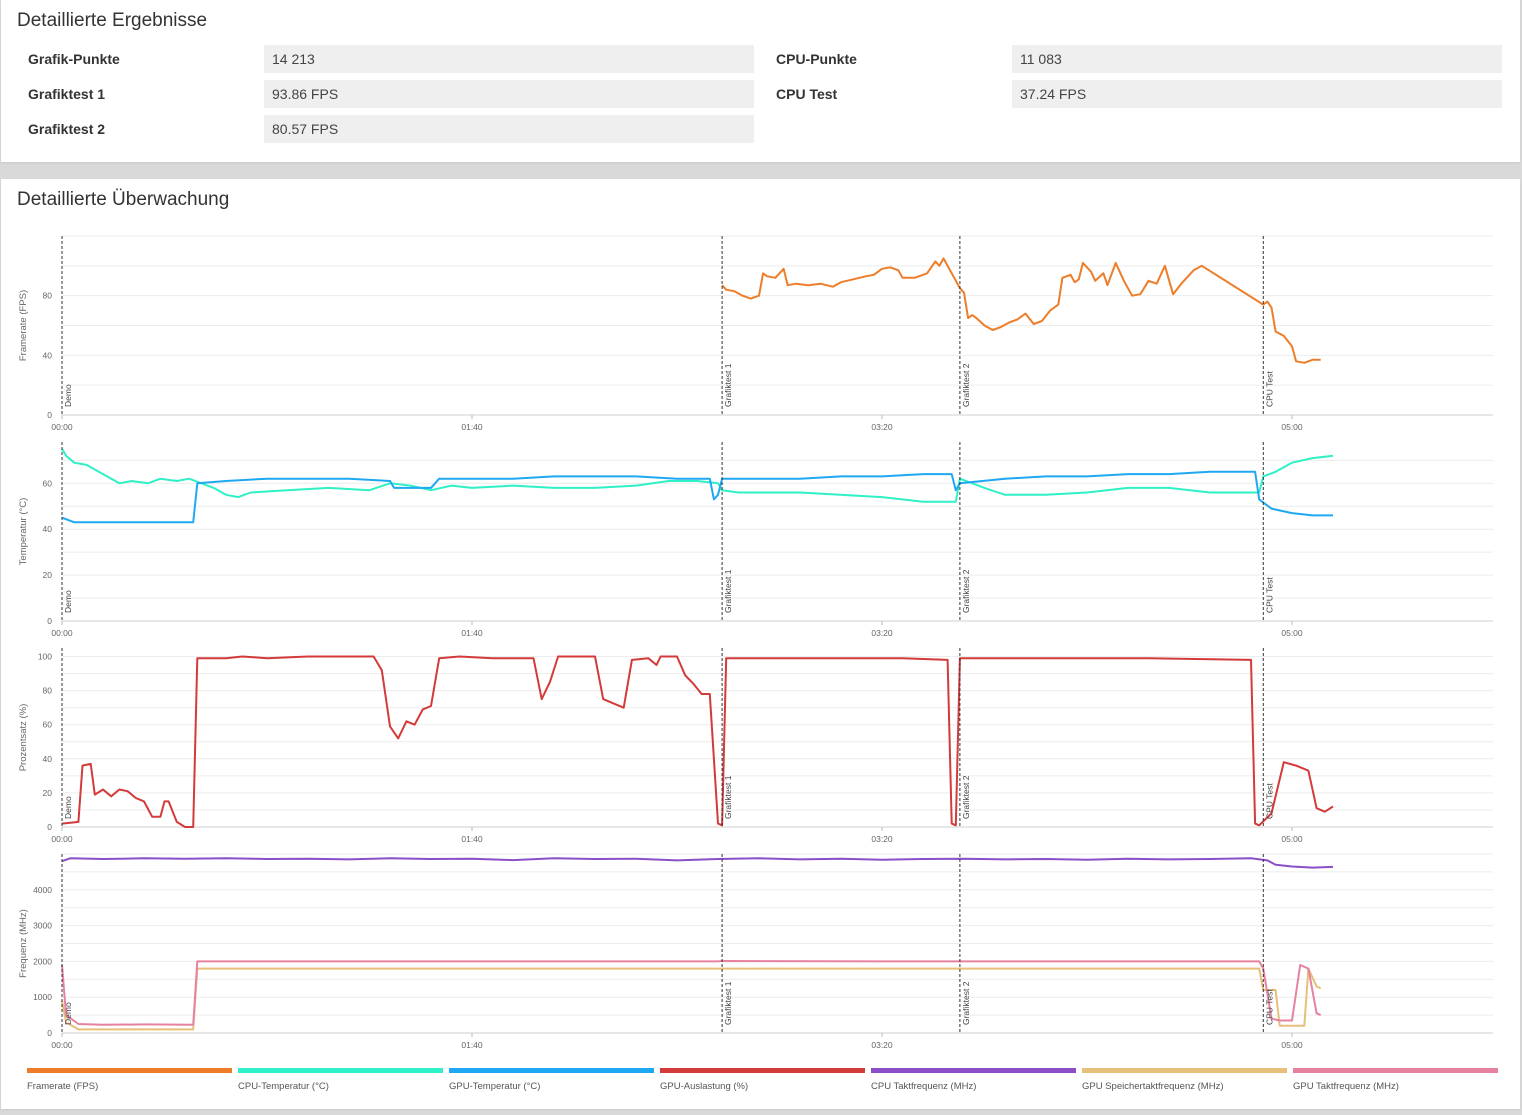  I want to click on result-row-cpu-test: CPU Test 37.24 FPS, so click(1139, 95).